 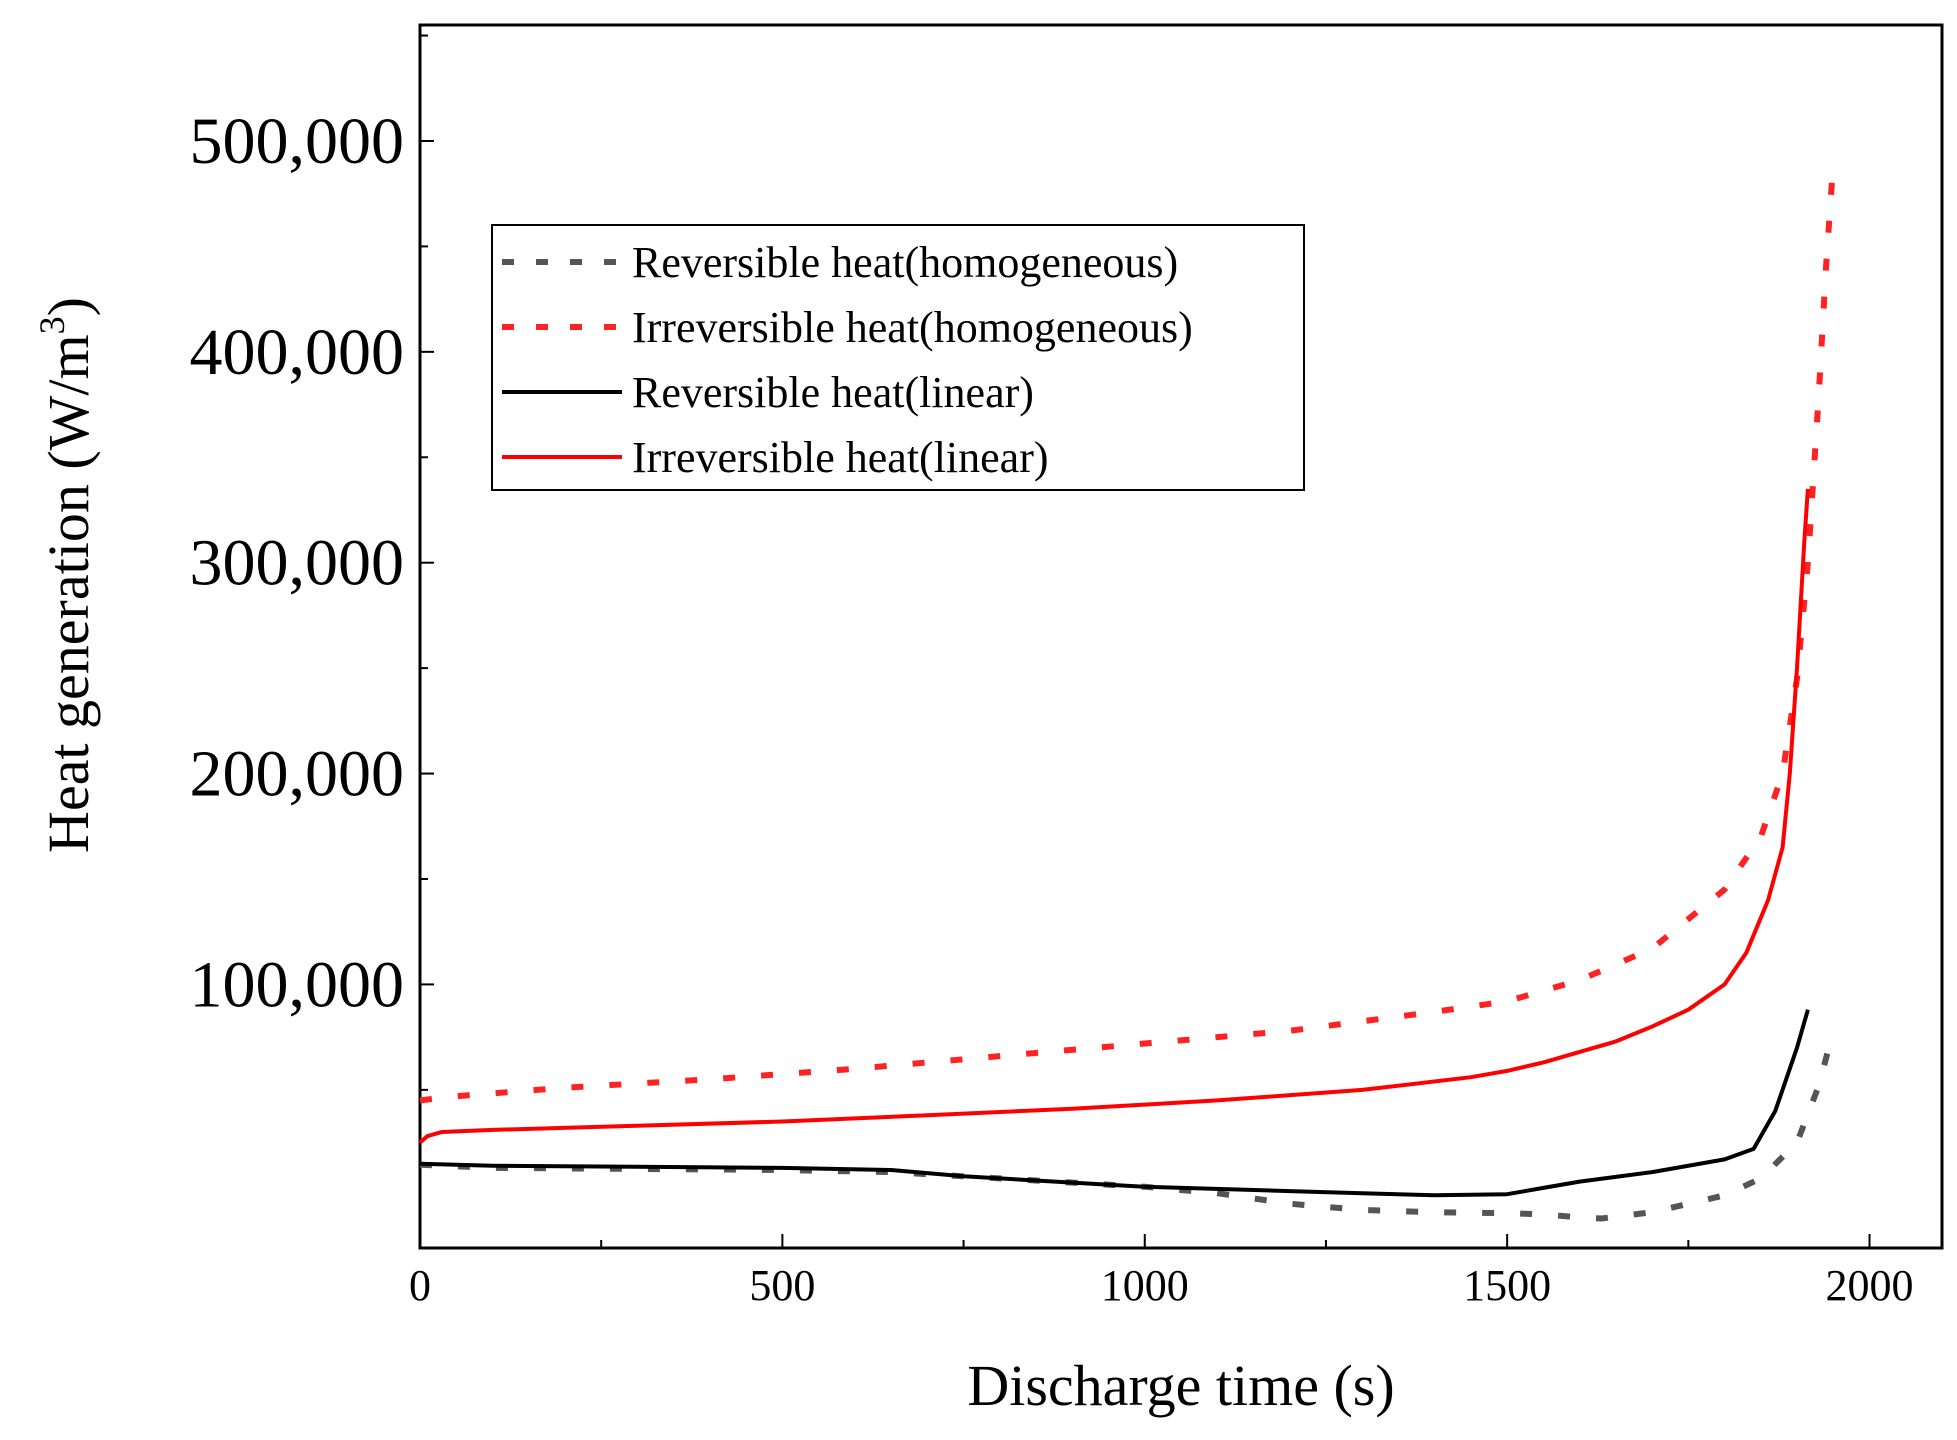 What do you see at coordinates (905, 262) in the screenshot?
I see `legend-label-reversible-homogeneous: Reversible heat(homogeneous)` at bounding box center [905, 262].